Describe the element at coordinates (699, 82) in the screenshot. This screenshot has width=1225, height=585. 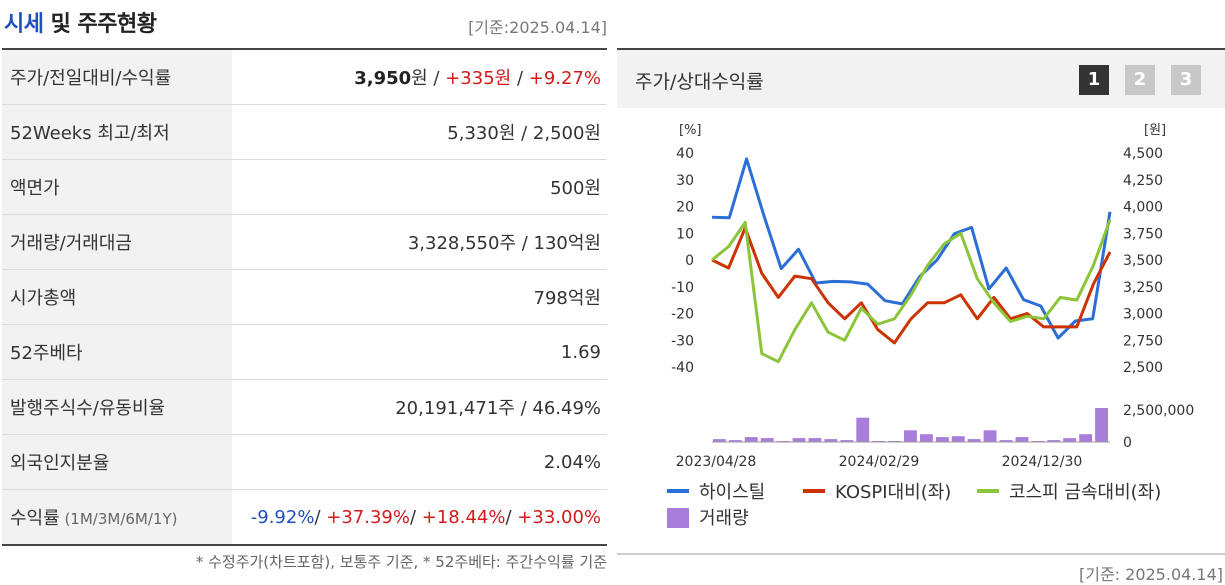
I see `chart-title: 주가/상대수익률` at that location.